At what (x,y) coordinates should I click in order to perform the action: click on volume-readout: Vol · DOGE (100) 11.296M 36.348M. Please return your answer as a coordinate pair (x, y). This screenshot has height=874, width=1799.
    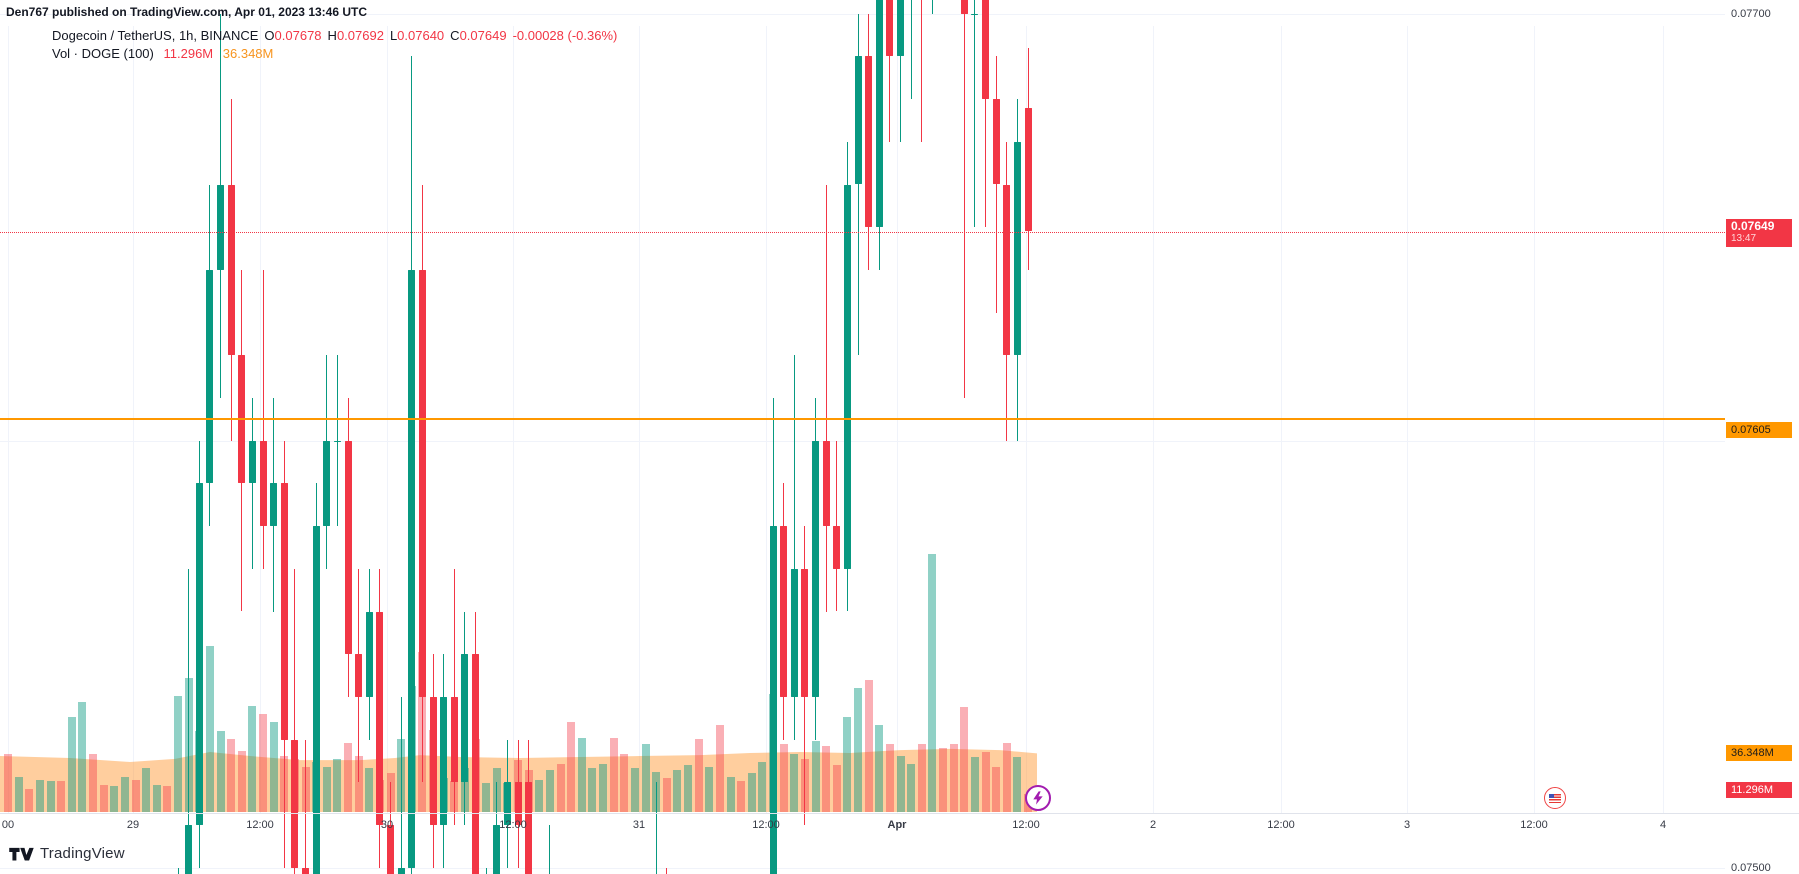
    Looking at the image, I should click on (162, 53).